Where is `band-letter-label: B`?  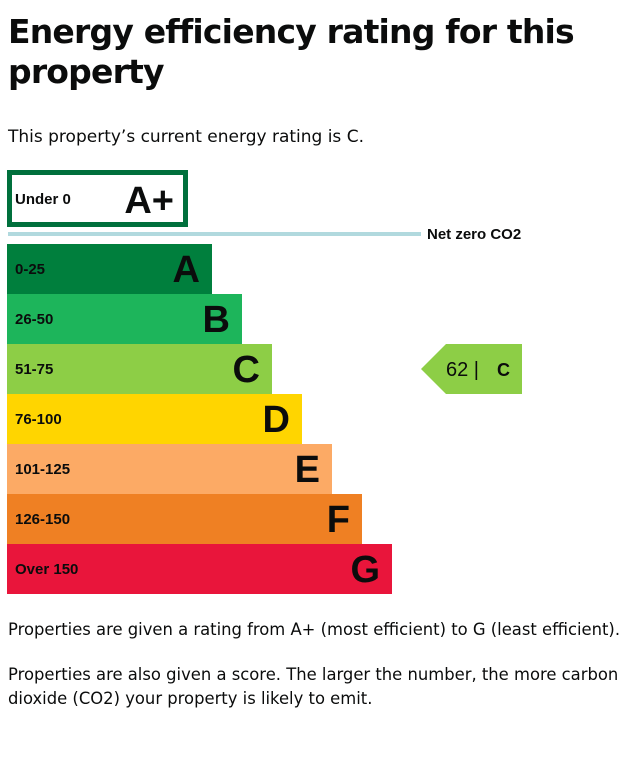
band-letter-label: B is located at coordinates (216, 320).